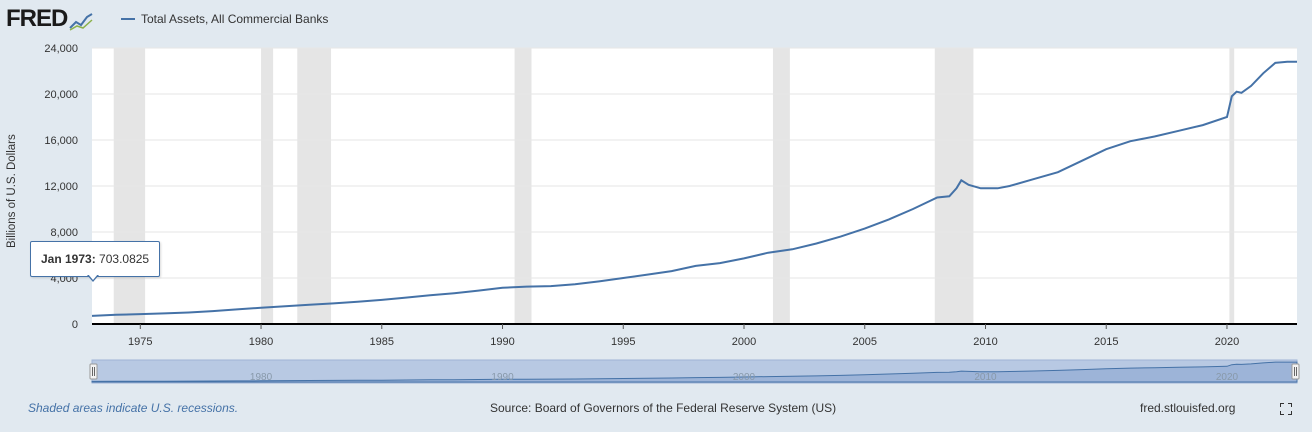  Describe the element at coordinates (133, 408) in the screenshot. I see `recession-note: Shaded areas indicate U.S. recessions.` at that location.